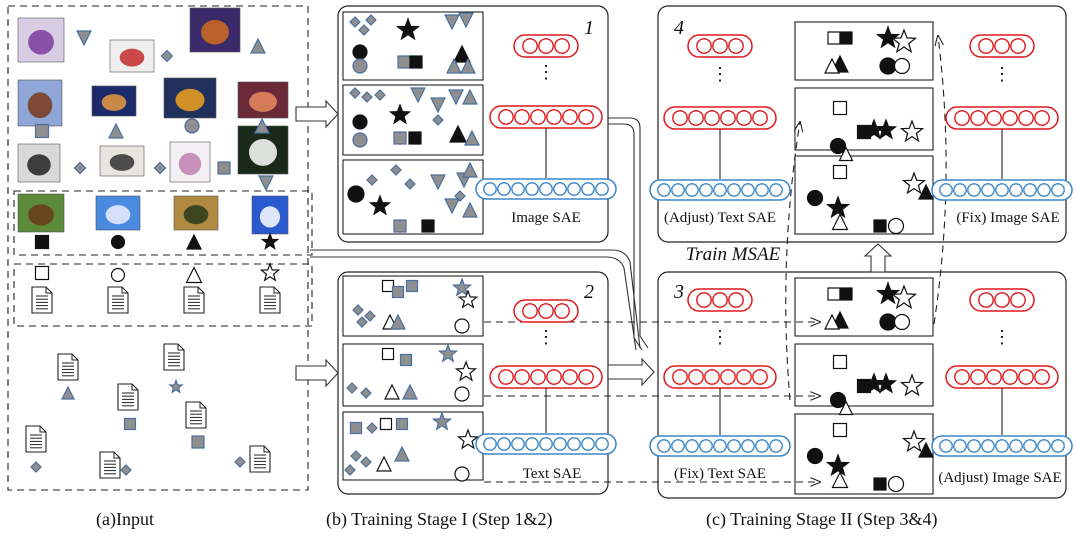 This screenshot has width=1075, height=541. Describe the element at coordinates (1002, 337) in the screenshot. I see `ellipsis-4: ⋮` at that location.